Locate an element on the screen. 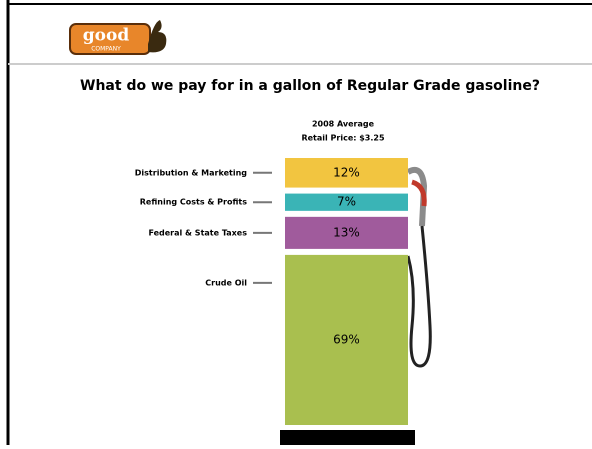 The height and width of the screenshot is (449, 592). hose is located at coordinates (419, 296).